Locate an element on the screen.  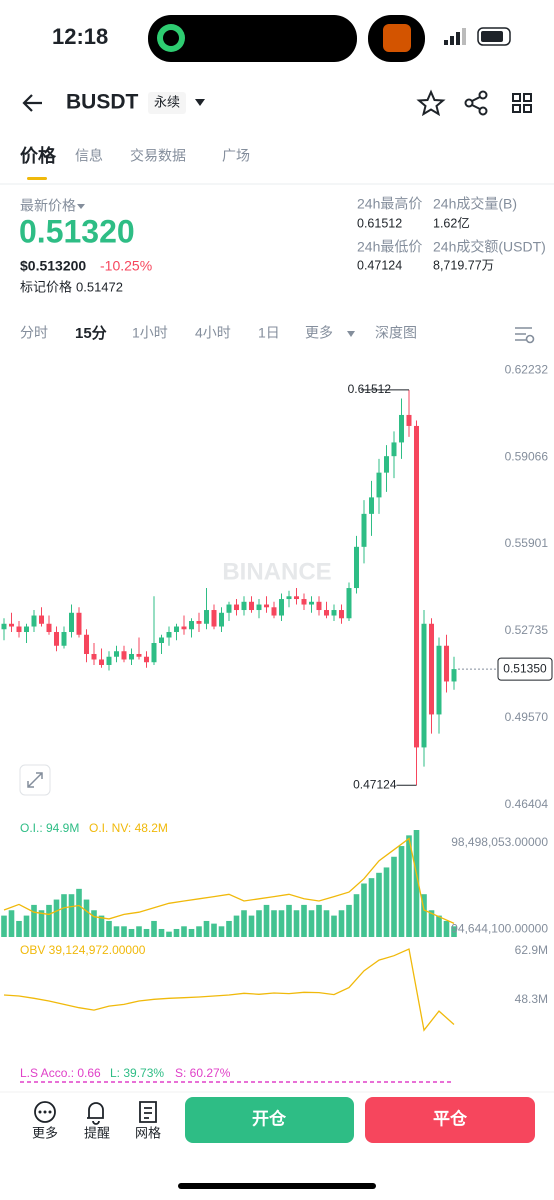
dynamic-island is located at coordinates (252, 38).